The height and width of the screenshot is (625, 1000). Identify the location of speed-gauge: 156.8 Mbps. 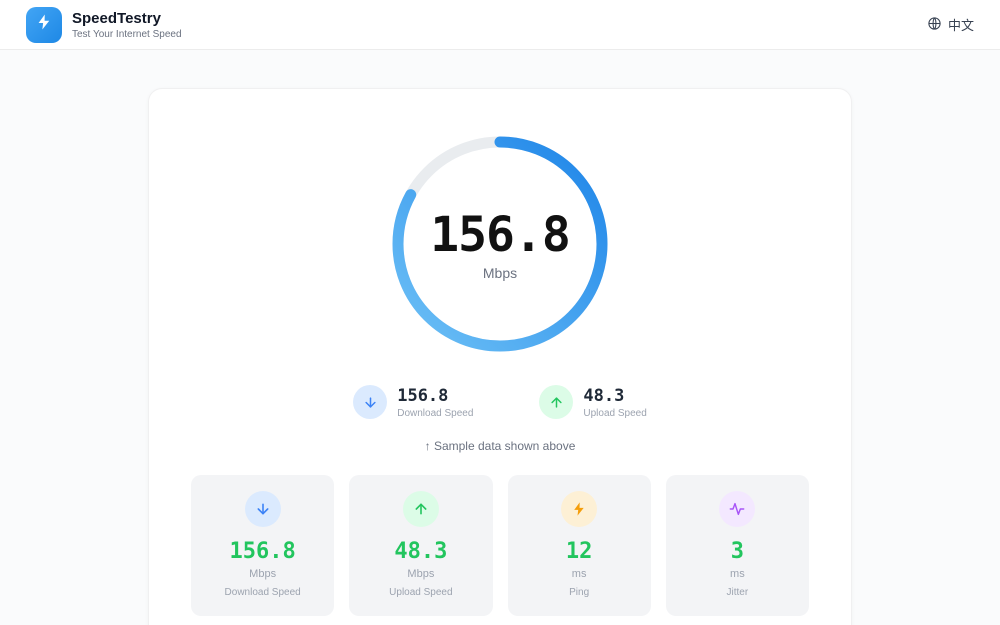
(500, 244).